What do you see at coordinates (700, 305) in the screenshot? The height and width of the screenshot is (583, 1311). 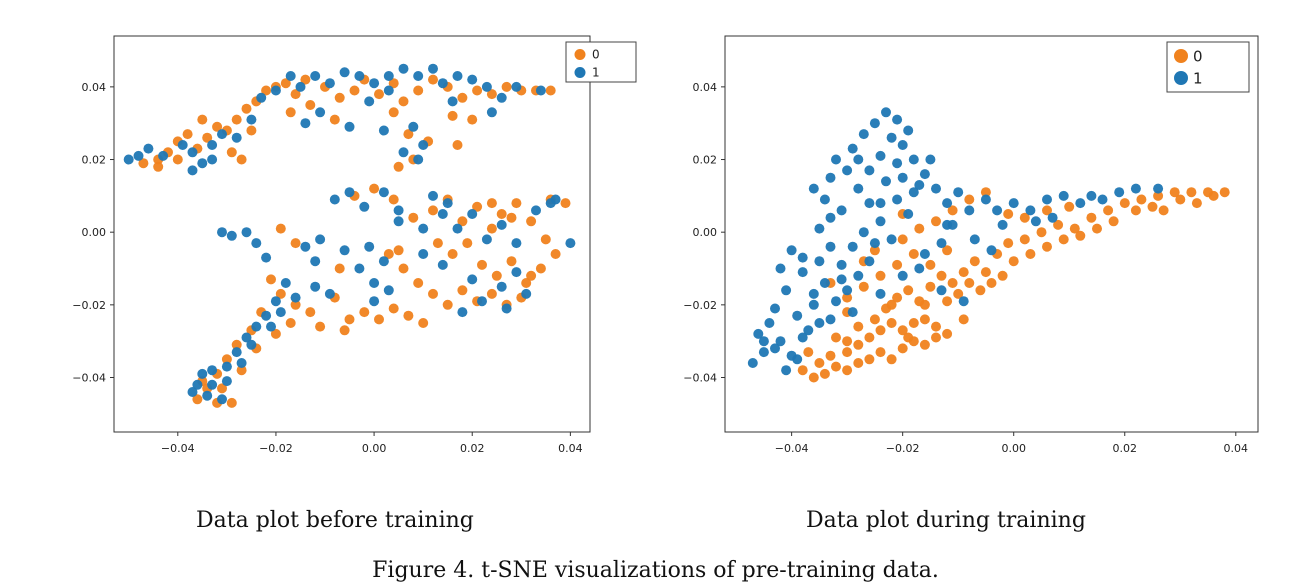 I see `y-tick-label: −0.02` at bounding box center [700, 305].